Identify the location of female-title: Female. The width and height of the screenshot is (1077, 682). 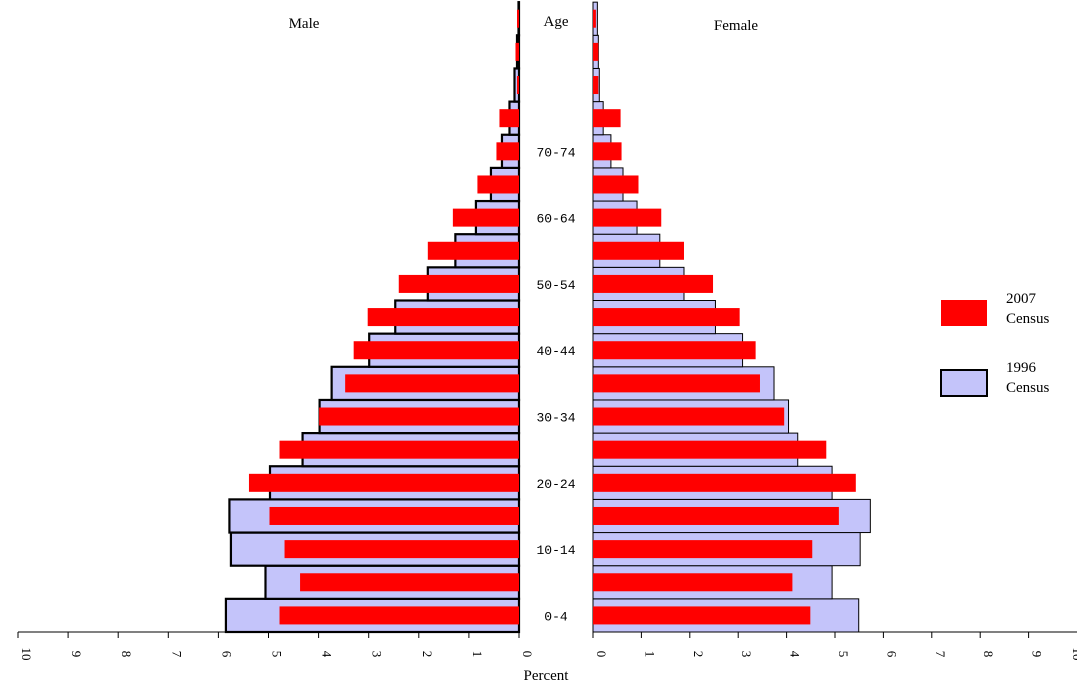
(736, 26).